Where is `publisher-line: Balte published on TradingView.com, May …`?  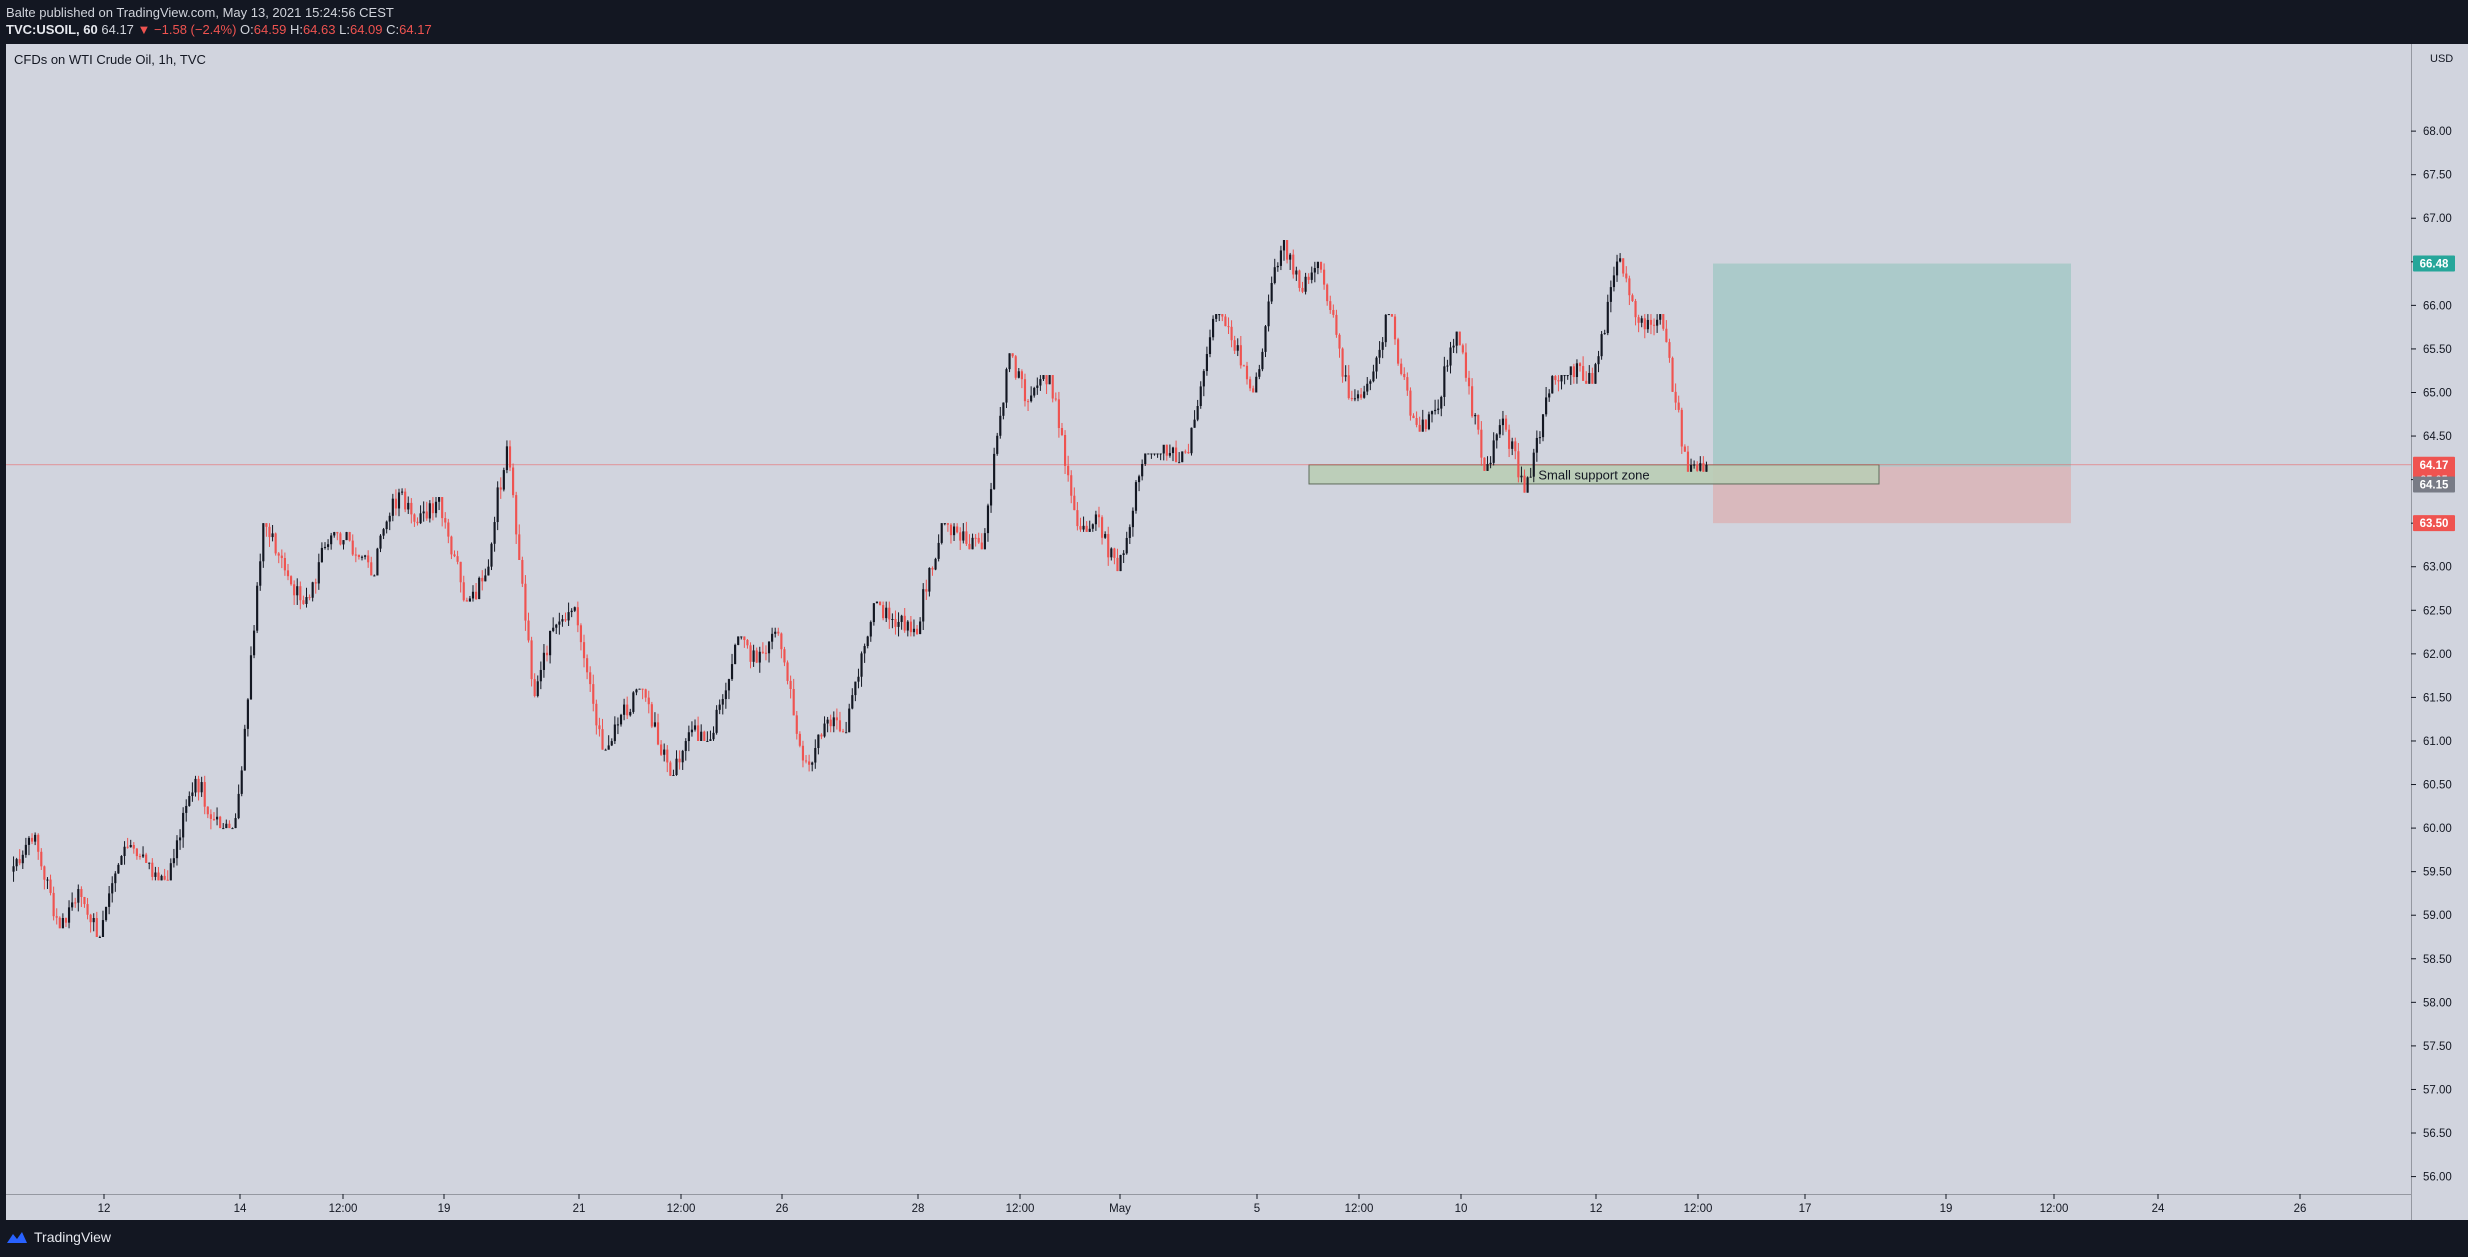
publisher-line: Balte published on TradingView.com, May … is located at coordinates (200, 12).